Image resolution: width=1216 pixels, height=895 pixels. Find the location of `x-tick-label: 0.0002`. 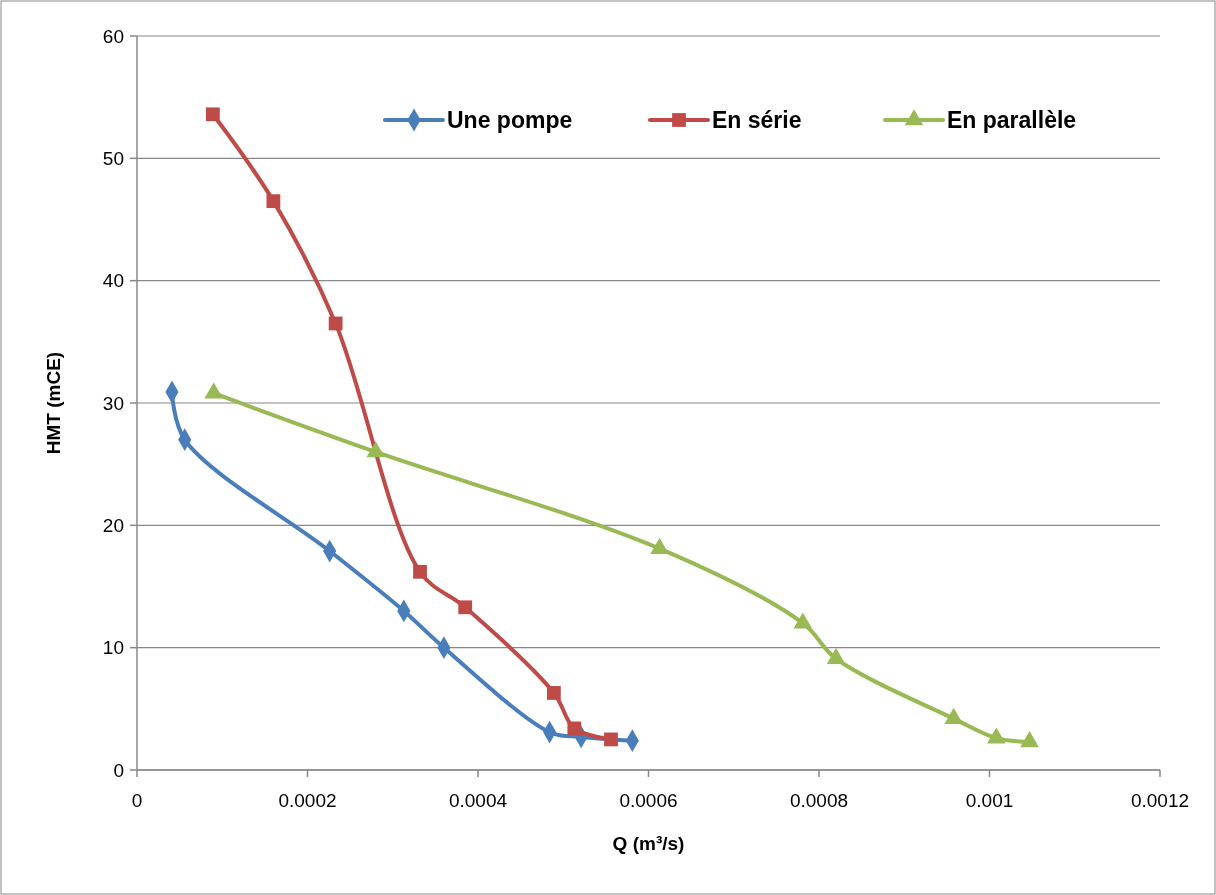

x-tick-label: 0.0002 is located at coordinates (307, 800).